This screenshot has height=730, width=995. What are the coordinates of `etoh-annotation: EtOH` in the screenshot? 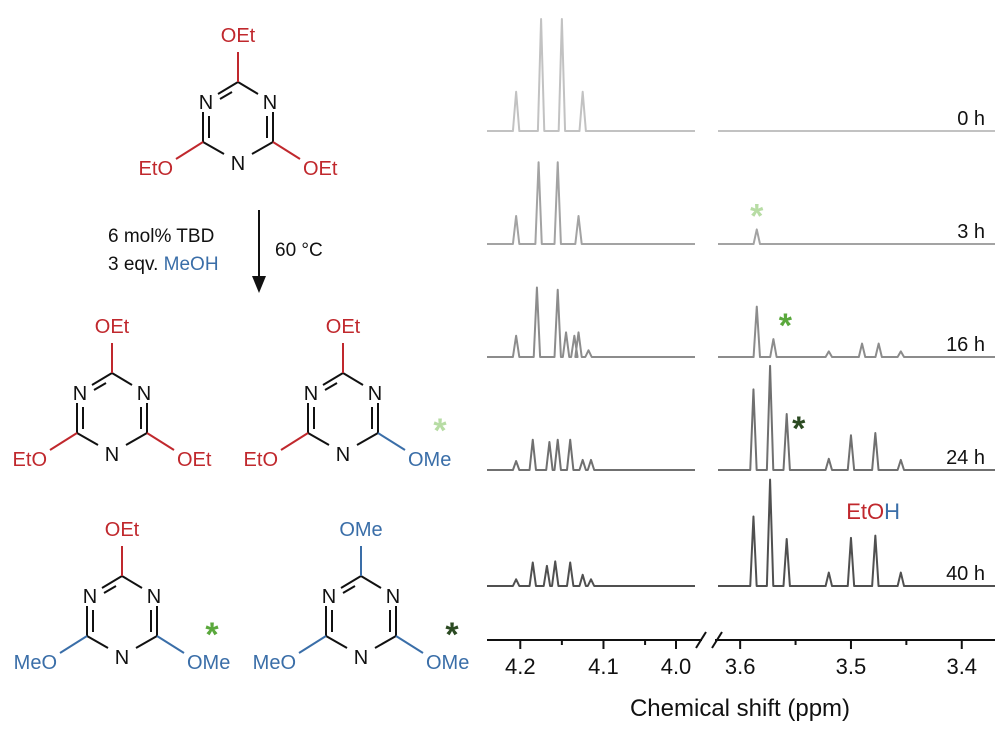 It's located at (873, 511).